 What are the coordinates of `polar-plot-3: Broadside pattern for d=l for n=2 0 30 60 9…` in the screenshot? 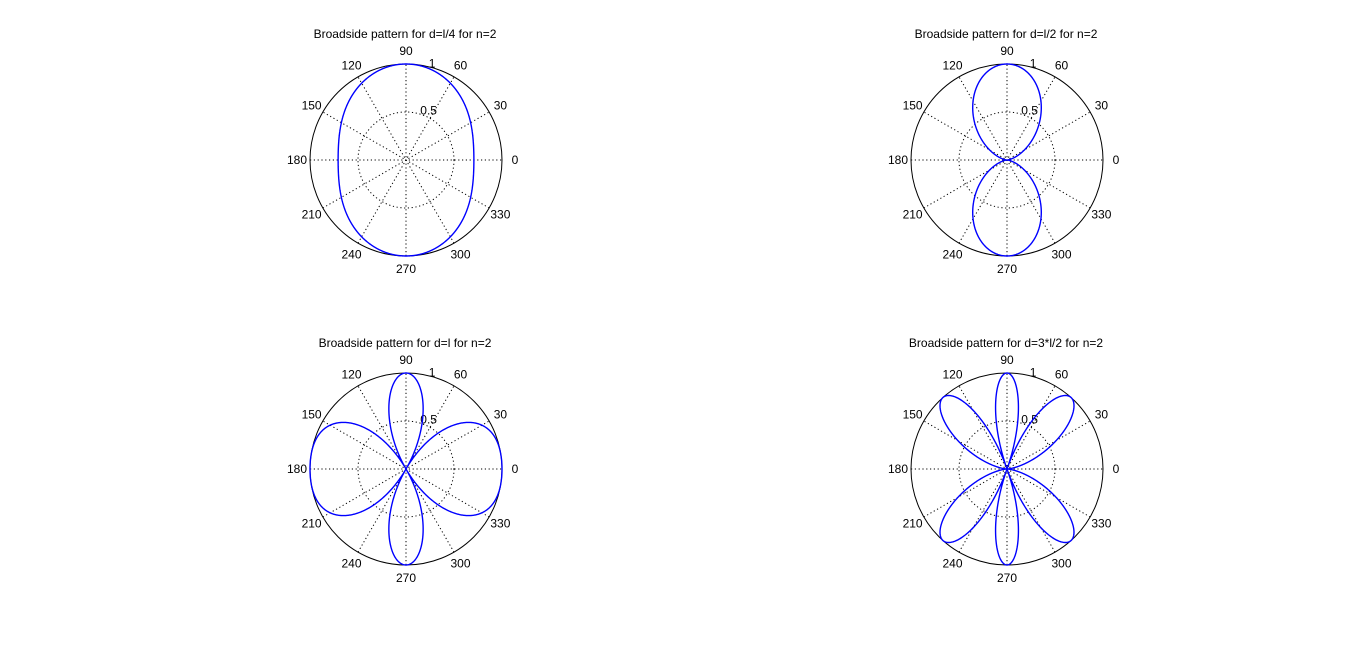 It's located at (403, 460).